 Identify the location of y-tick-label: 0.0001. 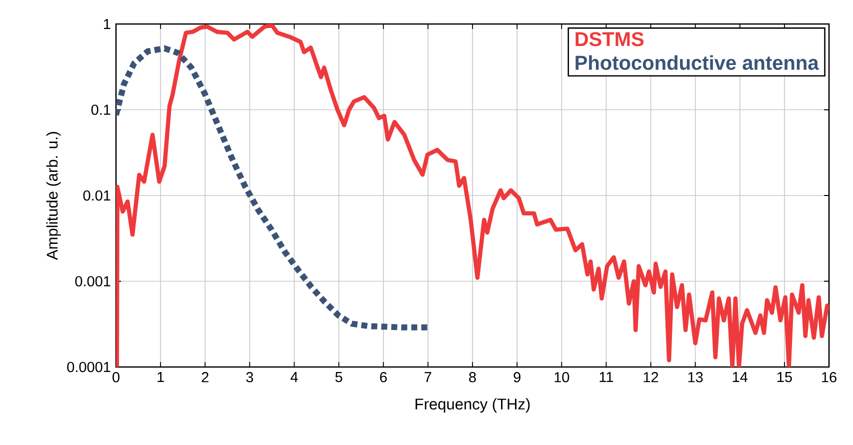
(88, 367).